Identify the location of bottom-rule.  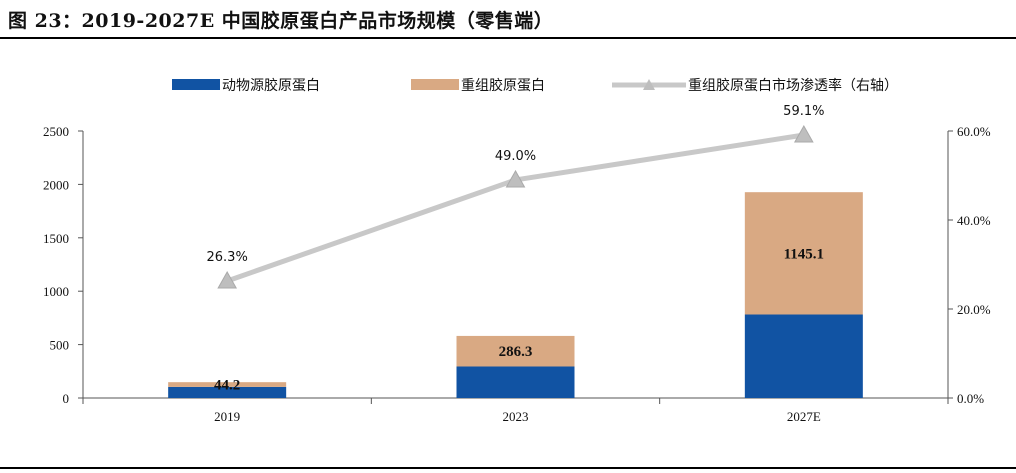
(508, 468).